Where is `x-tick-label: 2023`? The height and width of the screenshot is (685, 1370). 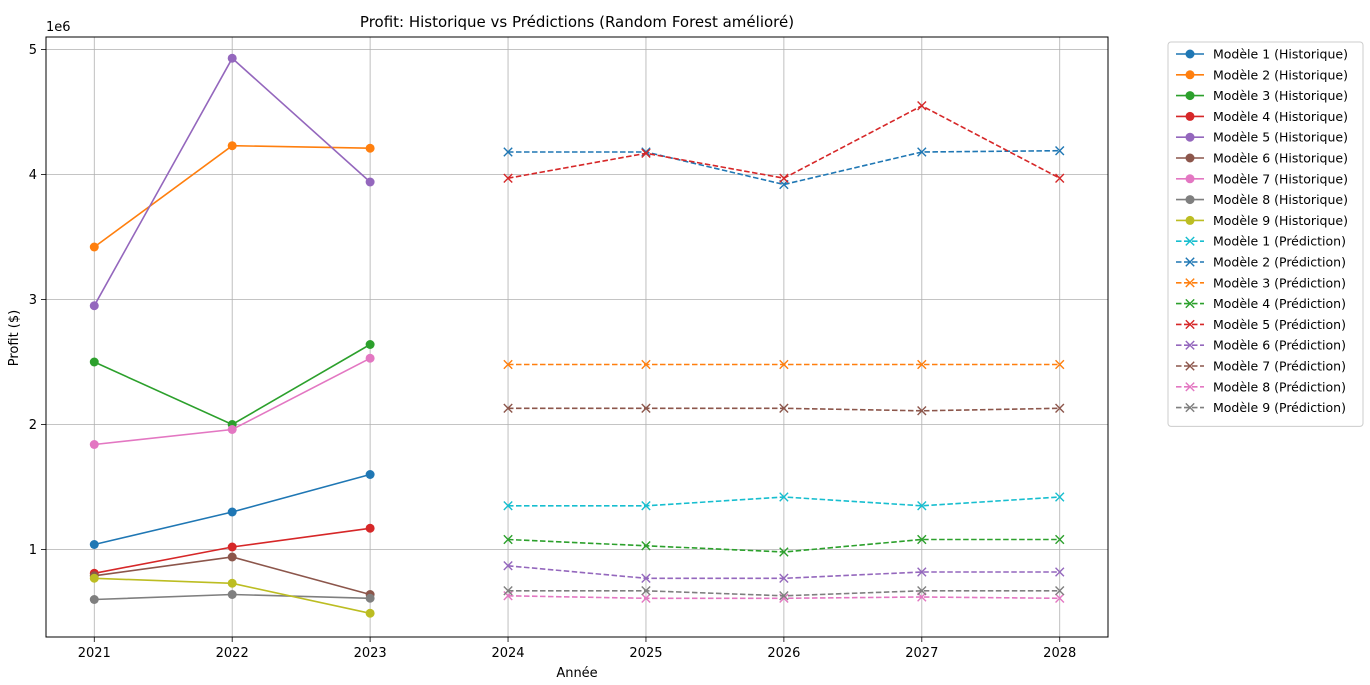
x-tick-label: 2023 is located at coordinates (370, 653).